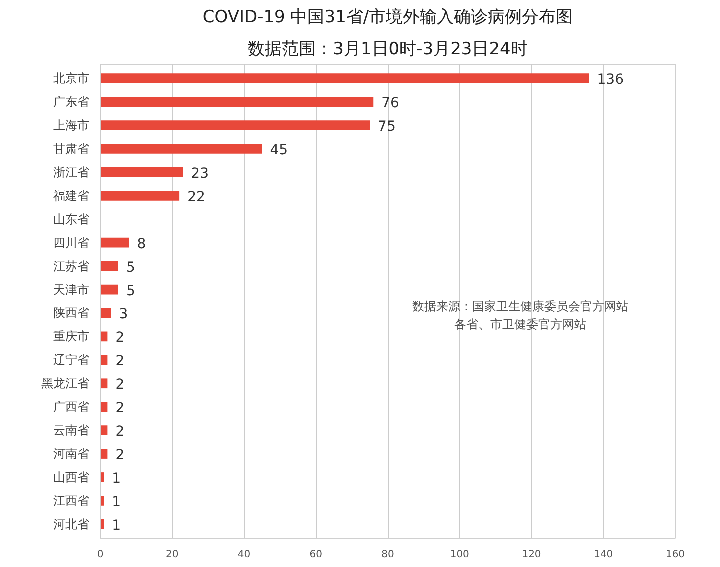 The width and height of the screenshot is (720, 567). What do you see at coordinates (200, 174) in the screenshot?
I see `data-label: 23` at bounding box center [200, 174].